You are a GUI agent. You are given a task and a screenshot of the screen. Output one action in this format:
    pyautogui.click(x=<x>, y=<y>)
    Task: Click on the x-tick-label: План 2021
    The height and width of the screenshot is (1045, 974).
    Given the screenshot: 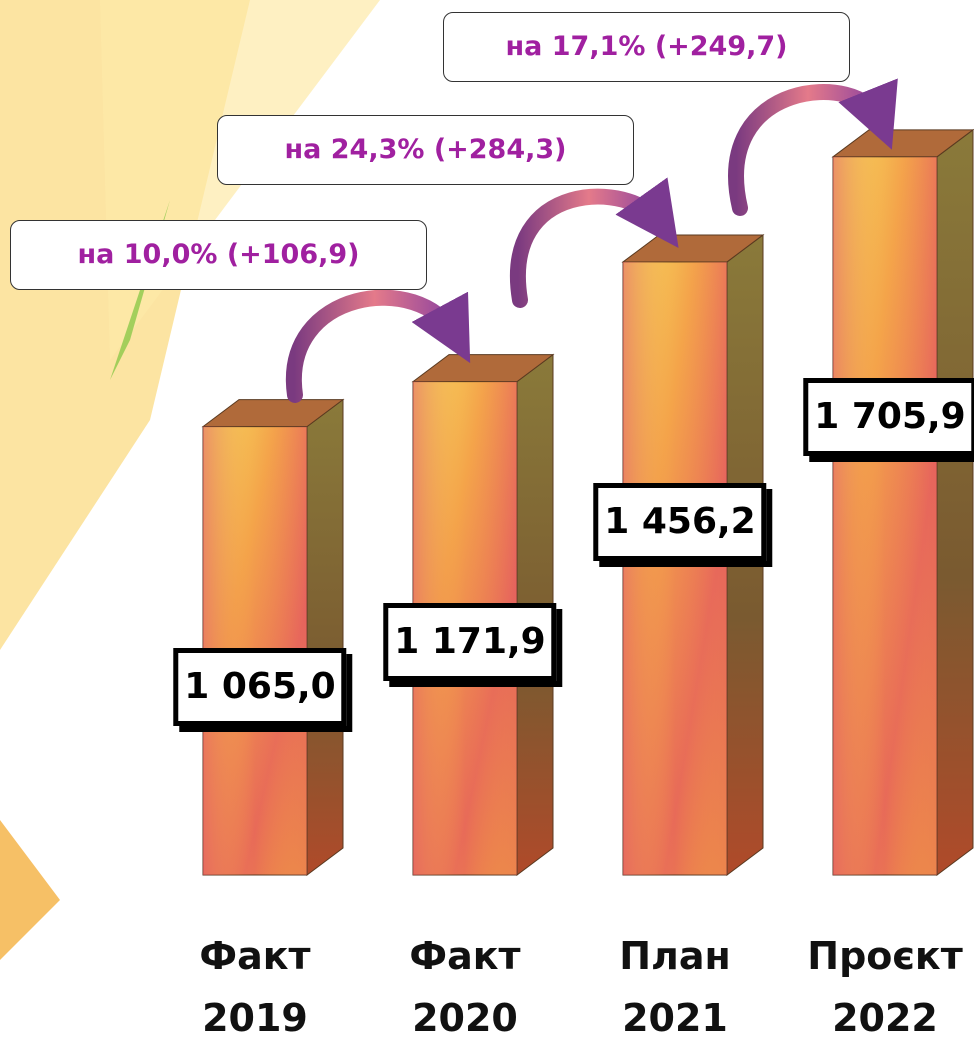 What is the action you would take?
    pyautogui.click(x=675, y=987)
    